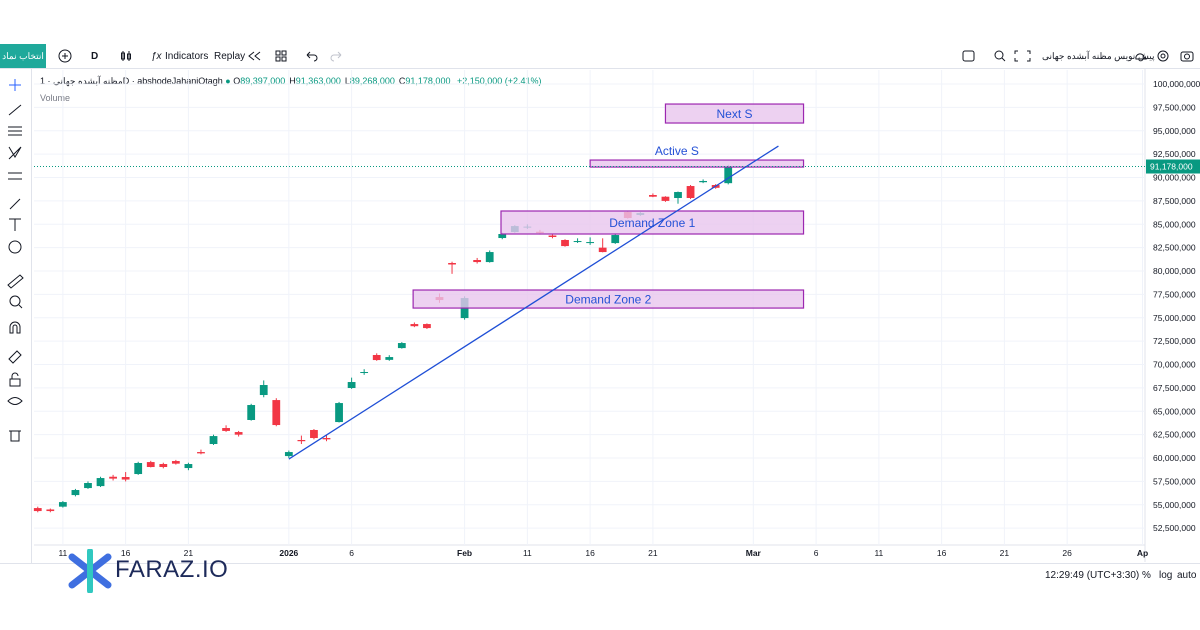  Describe the element at coordinates (126, 56) in the screenshot. I see `chart-type-icon` at that location.